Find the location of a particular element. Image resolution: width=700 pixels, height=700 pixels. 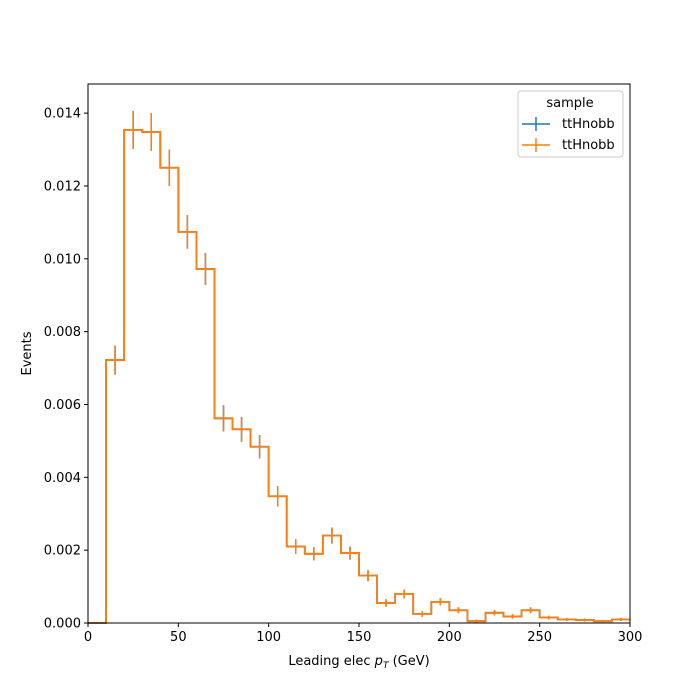

x-axis-label-suffix: (GeV) is located at coordinates (408, 661).